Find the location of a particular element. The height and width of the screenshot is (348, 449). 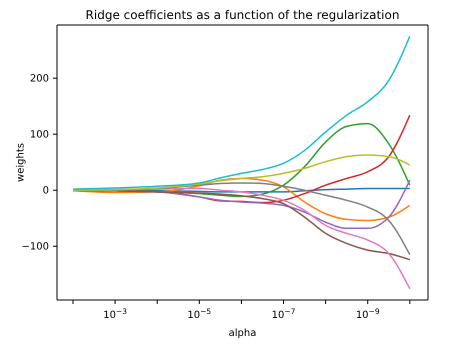

x-tick-label: 10$^{−7}$ is located at coordinates (284, 313).